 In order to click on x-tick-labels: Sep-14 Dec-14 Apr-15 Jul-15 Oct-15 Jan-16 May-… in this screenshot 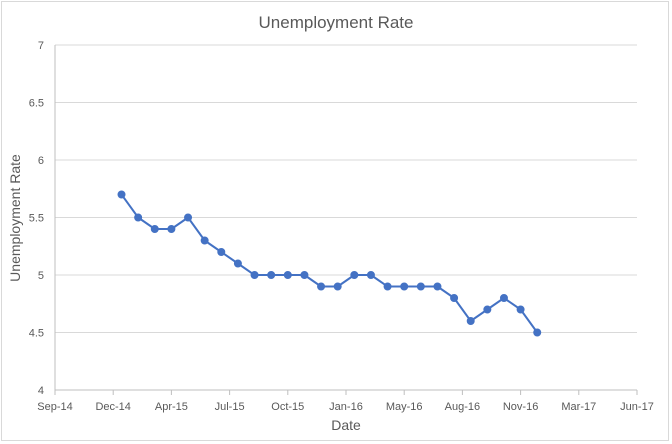, I will do `click(345, 401)`.